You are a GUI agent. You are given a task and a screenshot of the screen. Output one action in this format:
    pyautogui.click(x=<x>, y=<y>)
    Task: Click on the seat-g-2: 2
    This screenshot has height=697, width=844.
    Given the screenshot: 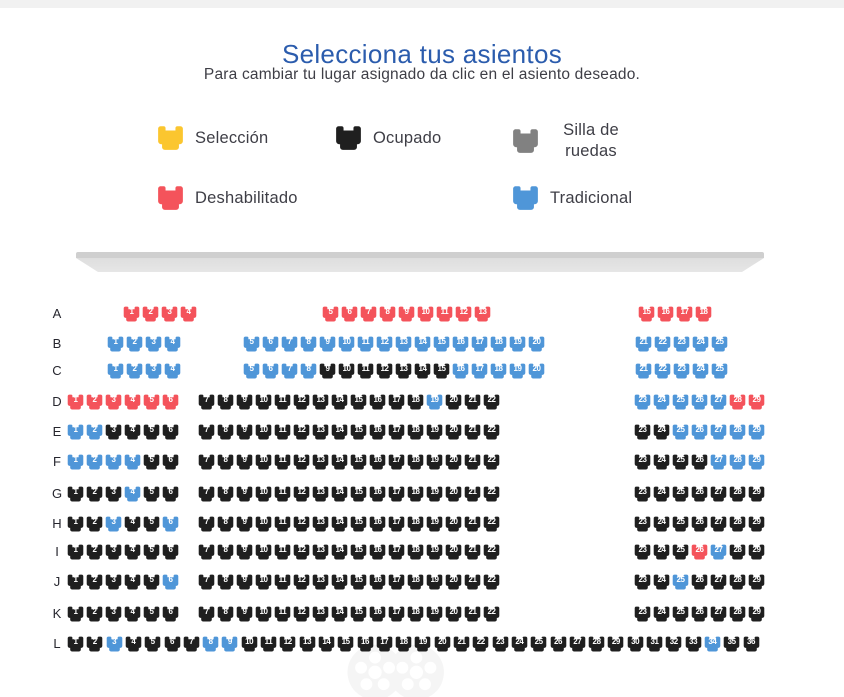 What is the action you would take?
    pyautogui.click(x=94, y=494)
    